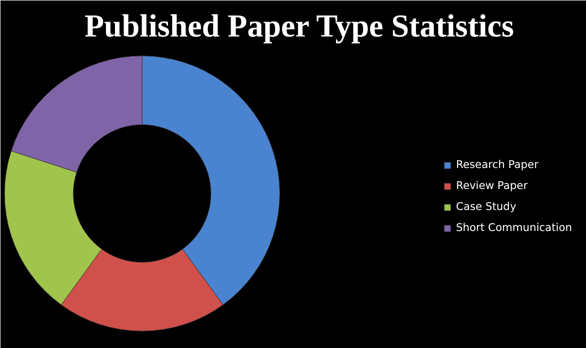 The height and width of the screenshot is (348, 586). I want to click on chart-title: Published Paper Type Statistics, so click(299, 26).